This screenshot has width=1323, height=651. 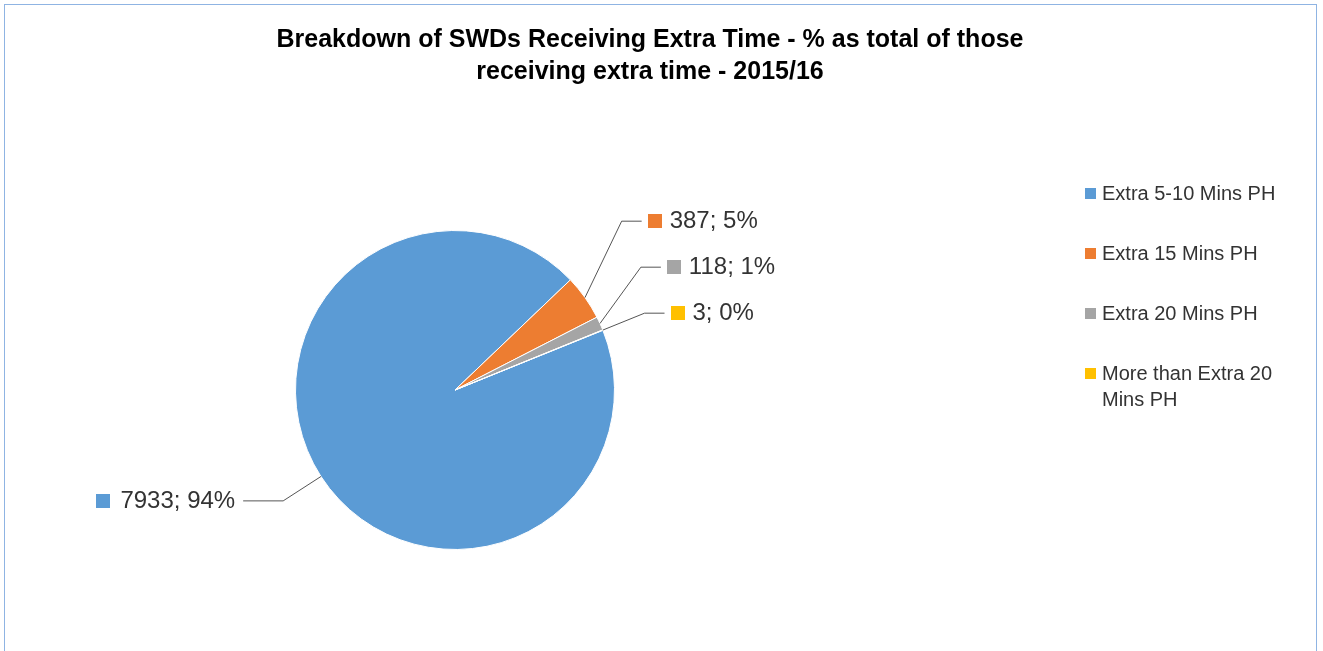 I want to click on legend-label: More than Extra 20 Mins PH, so click(x=1188, y=386).